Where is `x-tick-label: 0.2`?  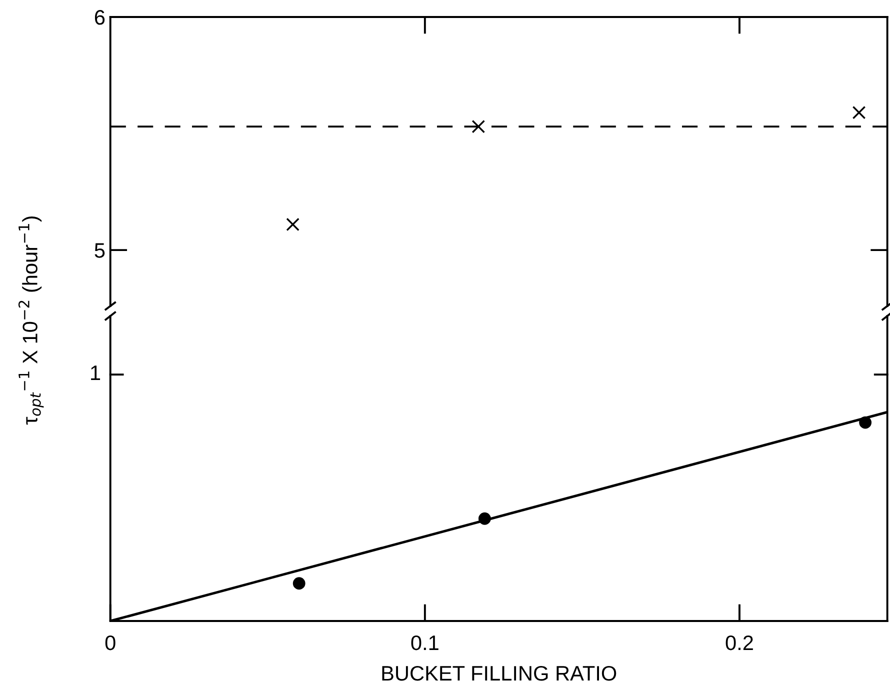 x-tick-label: 0.2 is located at coordinates (739, 642).